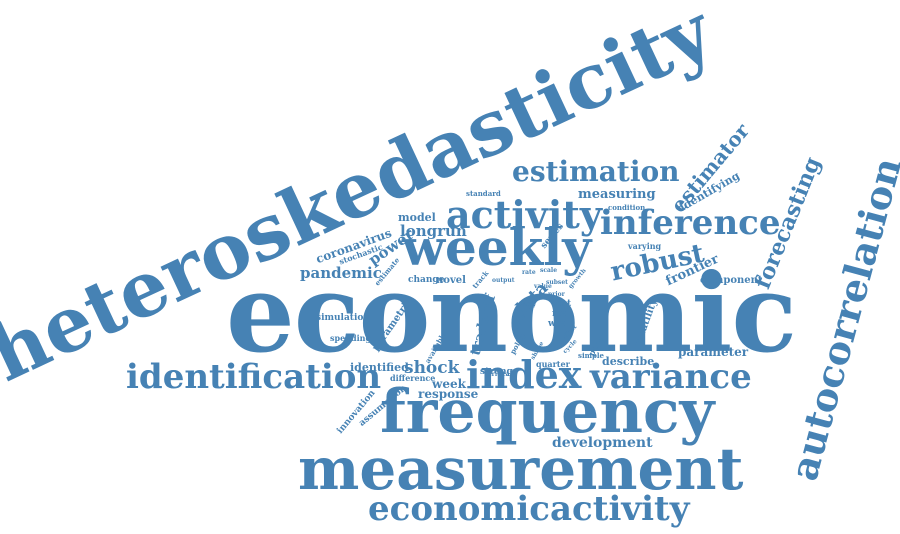 Image resolution: width=900 pixels, height=534 pixels. Describe the element at coordinates (628, 361) in the screenshot. I see `word-describe: describe` at that location.